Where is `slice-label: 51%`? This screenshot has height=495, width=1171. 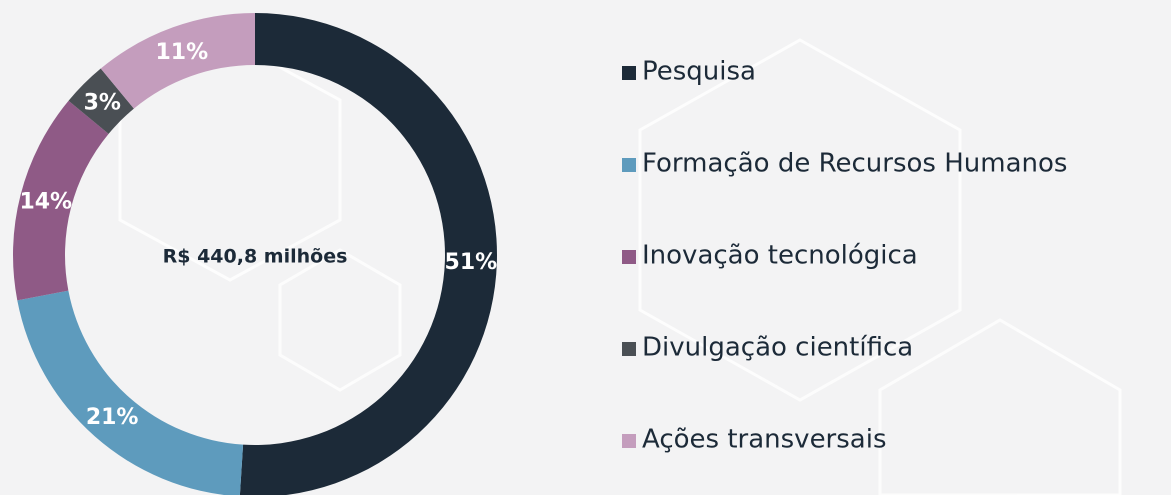
slice-label: 51% is located at coordinates (471, 262).